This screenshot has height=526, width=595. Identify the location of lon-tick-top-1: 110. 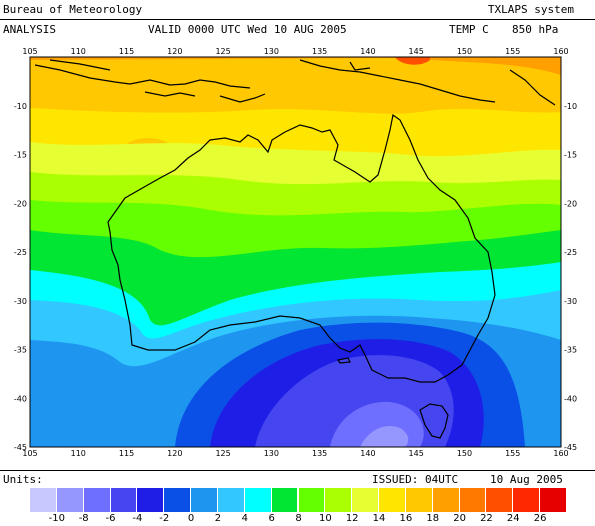
(78, 51).